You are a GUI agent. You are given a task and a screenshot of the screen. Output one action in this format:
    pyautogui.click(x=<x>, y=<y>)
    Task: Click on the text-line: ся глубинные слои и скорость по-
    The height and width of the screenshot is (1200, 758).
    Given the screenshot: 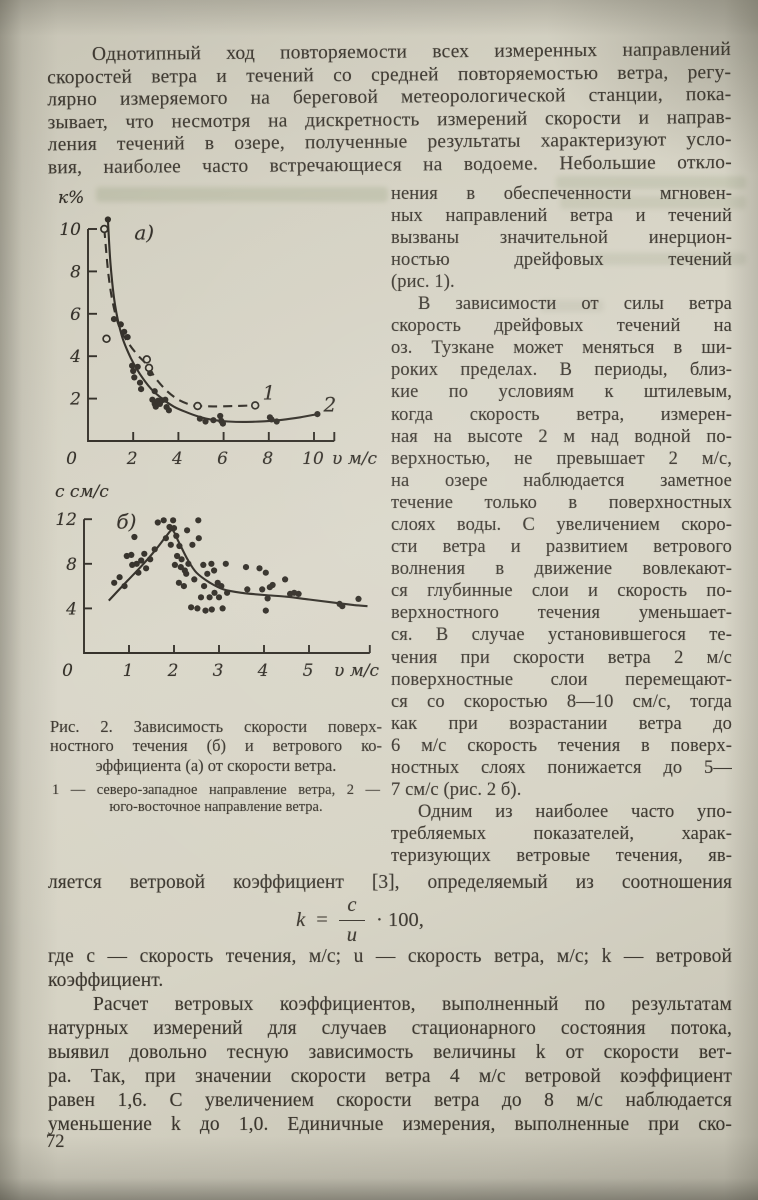 What is the action you would take?
    pyautogui.click(x=561, y=591)
    